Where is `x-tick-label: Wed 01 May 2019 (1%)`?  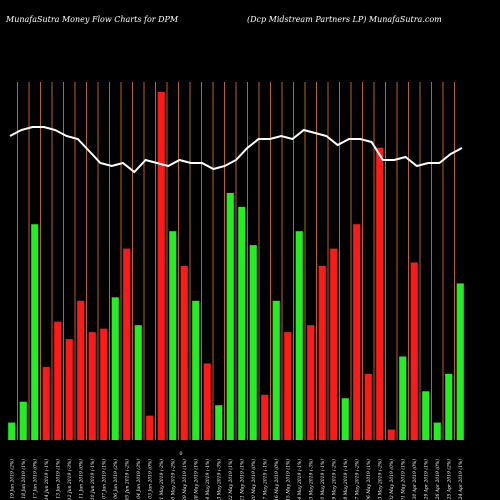 x-tick-label: Wed 01 May 2019 (1%) is located at coordinates (402, 479).